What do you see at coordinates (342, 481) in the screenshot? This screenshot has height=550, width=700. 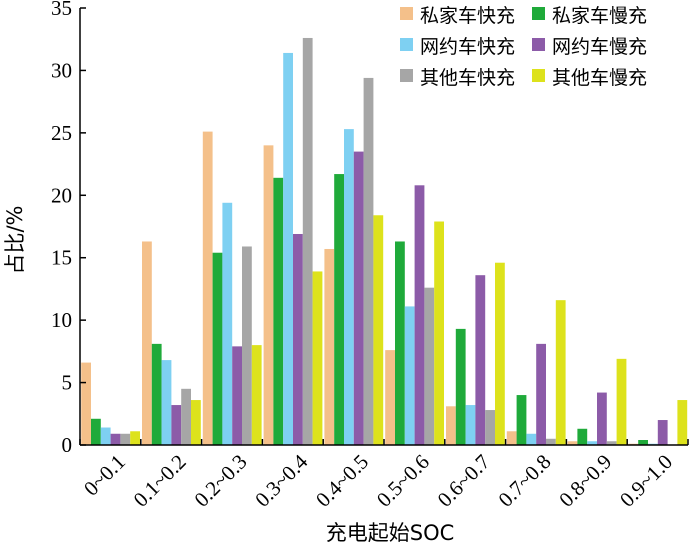 I see `x-tick-label: 0.4~0.5` at bounding box center [342, 481].